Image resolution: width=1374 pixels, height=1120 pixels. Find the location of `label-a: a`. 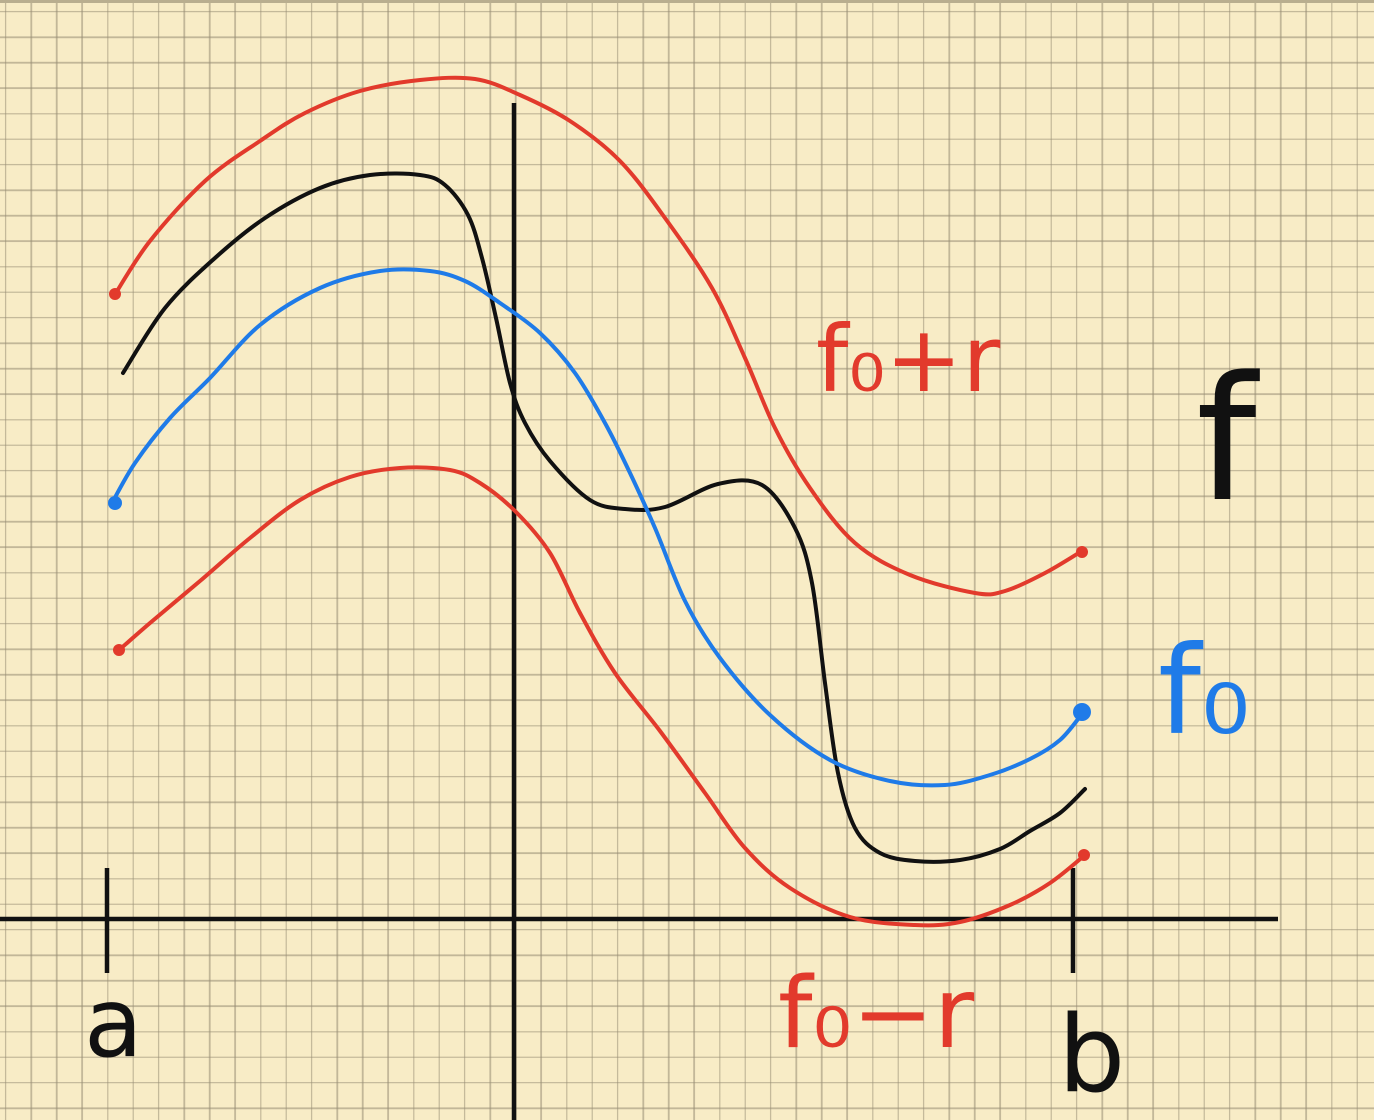

label-a: a is located at coordinates (113, 1023).